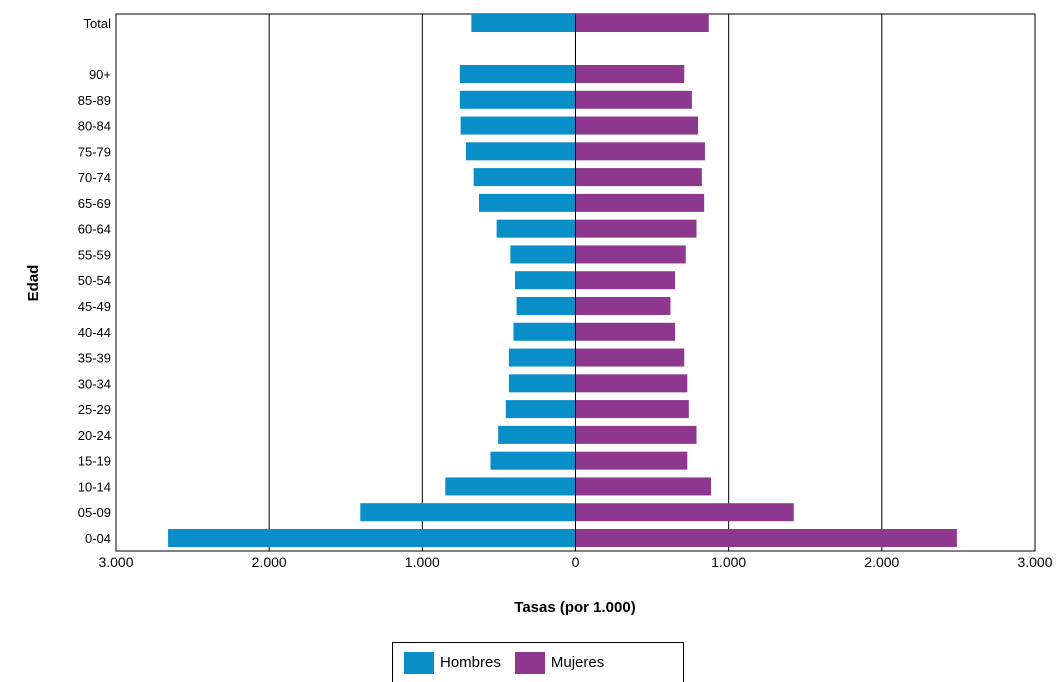  What do you see at coordinates (98, 23) in the screenshot?
I see `y-tick-label: Total` at bounding box center [98, 23].